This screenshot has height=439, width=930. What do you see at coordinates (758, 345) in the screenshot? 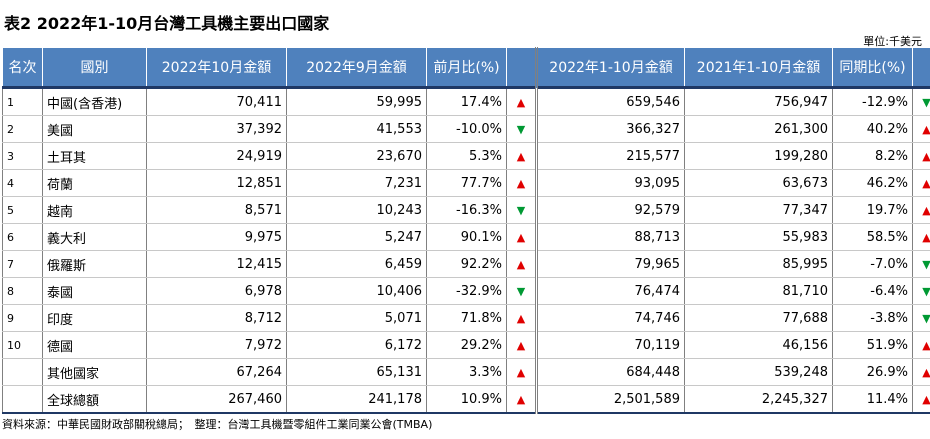
I see `ytd2021-cell: 46,156` at bounding box center [758, 345].